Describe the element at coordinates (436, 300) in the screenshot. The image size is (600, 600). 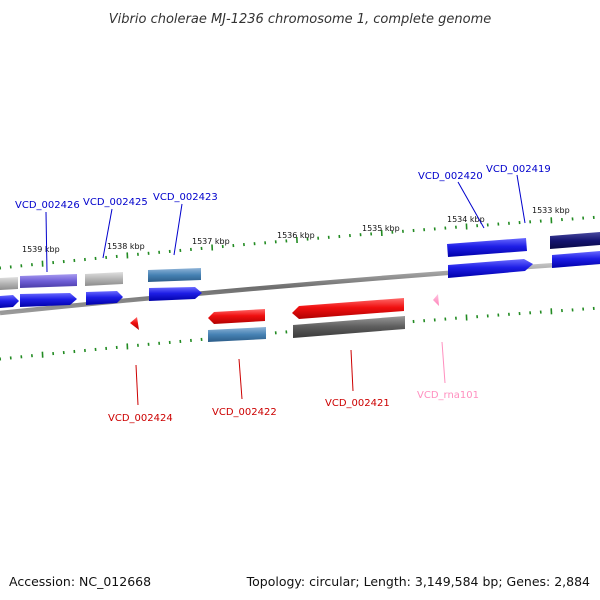
I see `feature-rna-vcd-rna101` at that location.